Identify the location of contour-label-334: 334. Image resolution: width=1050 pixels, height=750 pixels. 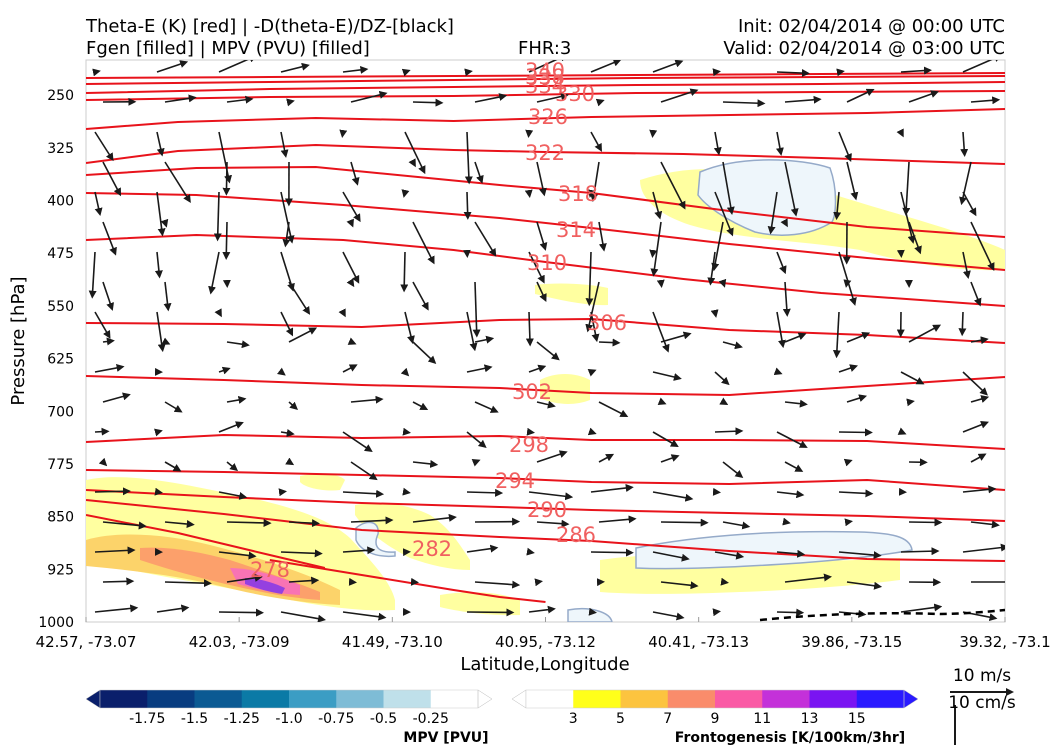
(545, 86).